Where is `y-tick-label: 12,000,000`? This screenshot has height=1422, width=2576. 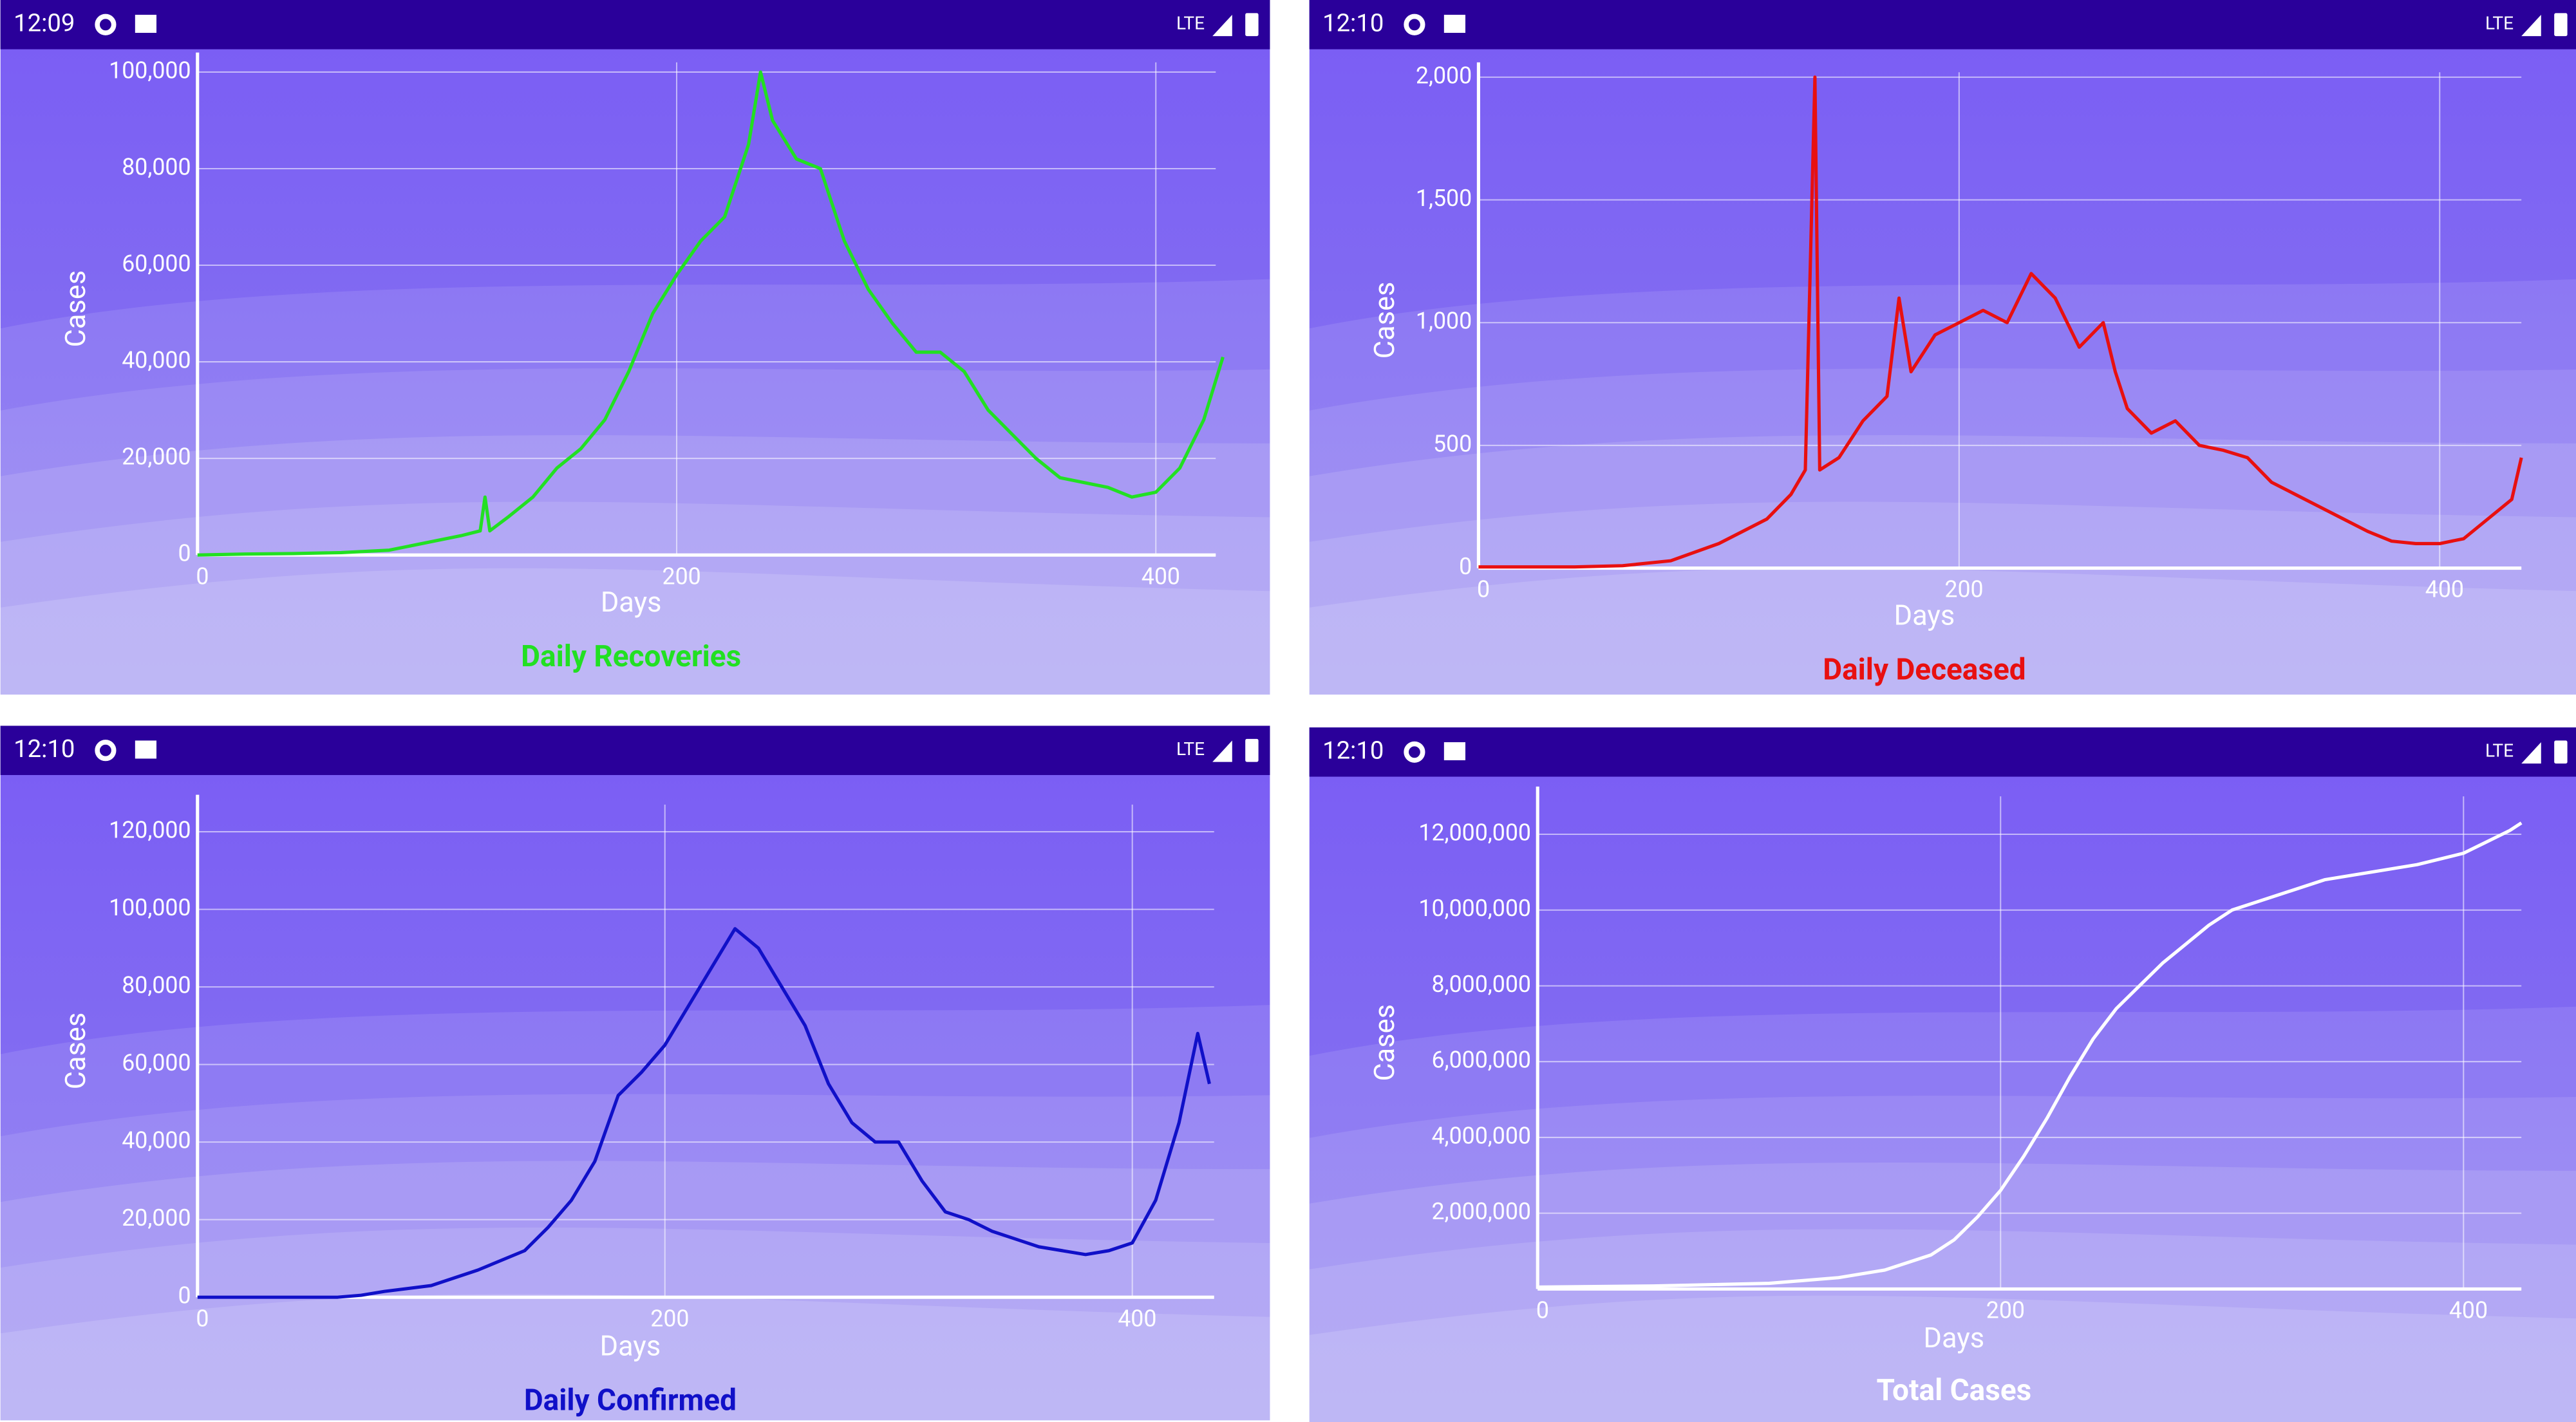 y-tick-label: 12,000,000 is located at coordinates (1474, 832).